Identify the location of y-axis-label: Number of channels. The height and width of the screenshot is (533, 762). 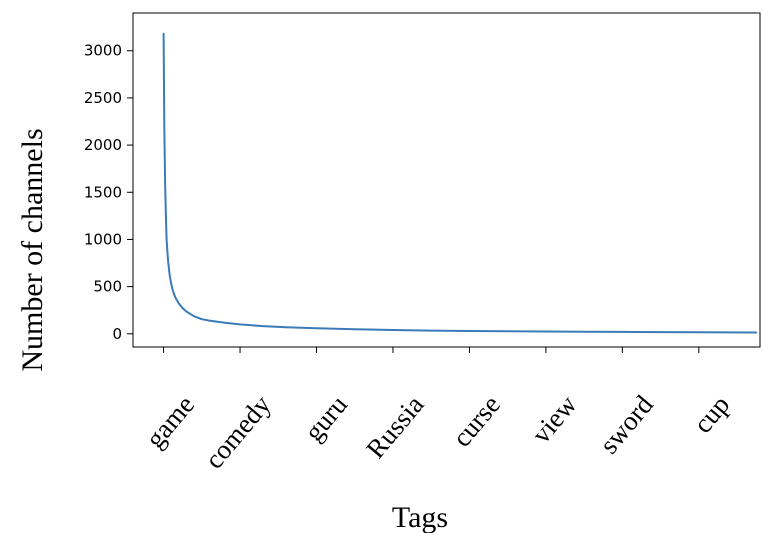
(32, 249).